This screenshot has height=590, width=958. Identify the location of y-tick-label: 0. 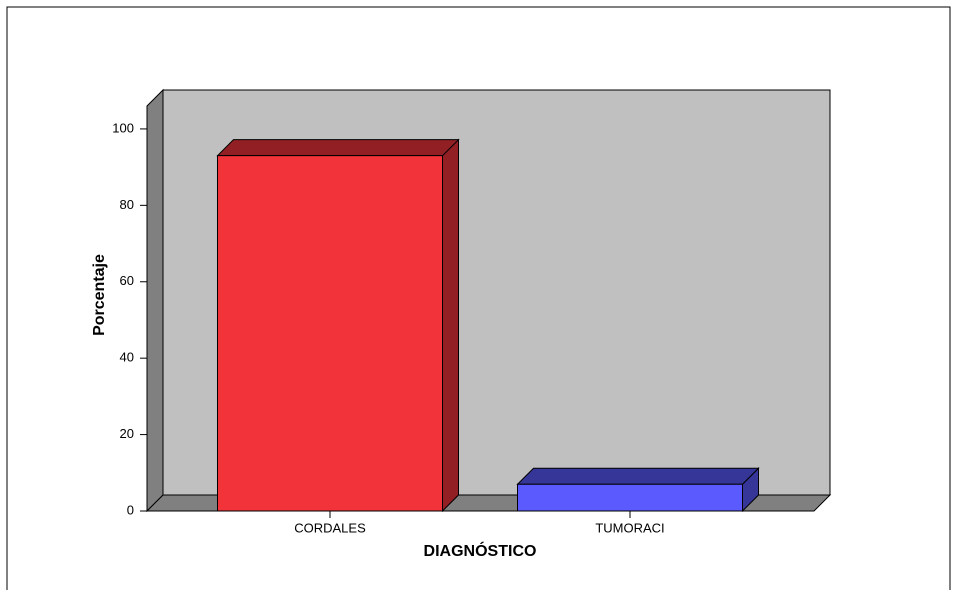
(130, 509).